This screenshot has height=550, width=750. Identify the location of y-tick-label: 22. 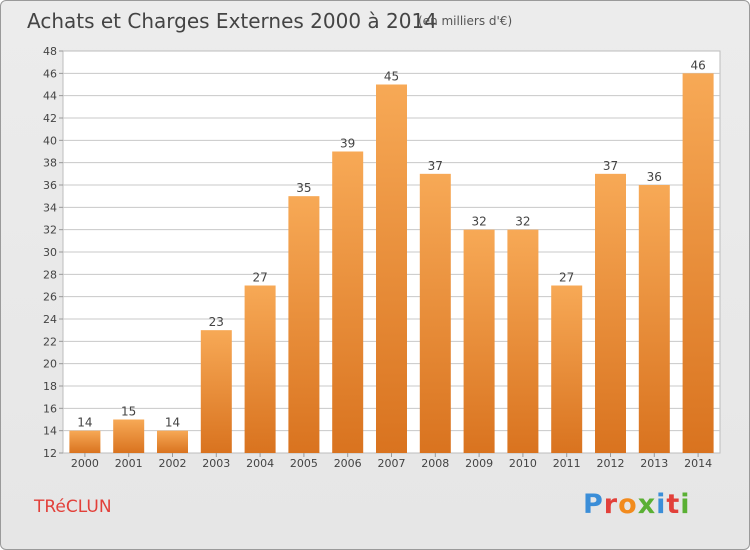
(50, 341).